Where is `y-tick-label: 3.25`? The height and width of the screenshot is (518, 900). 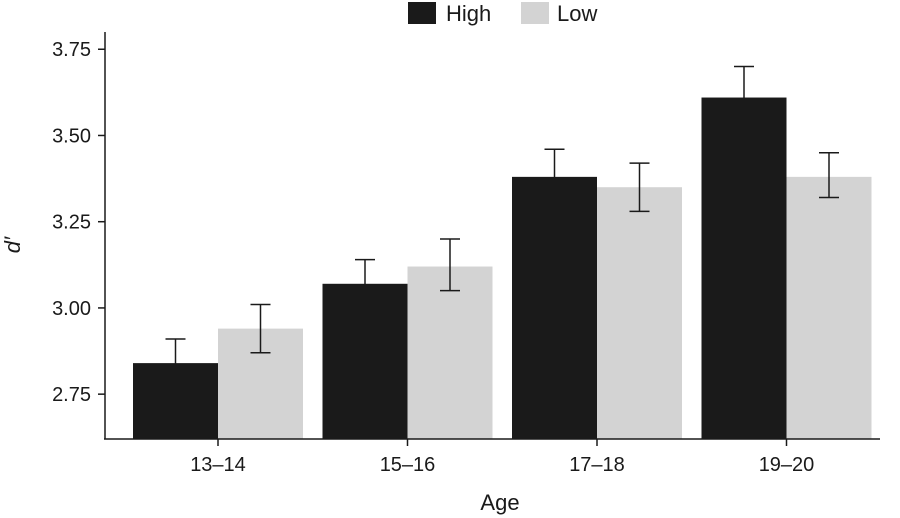 y-tick-label: 3.25 is located at coordinates (71, 223).